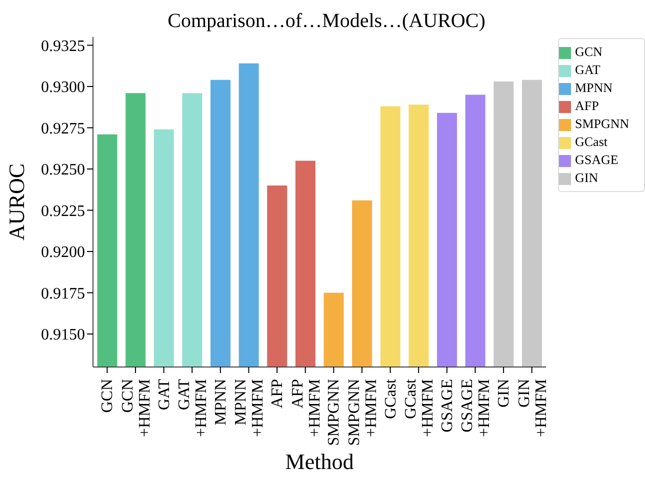 The height and width of the screenshot is (481, 645). I want to click on y-tick-label: 0.9200, so click(63, 253).